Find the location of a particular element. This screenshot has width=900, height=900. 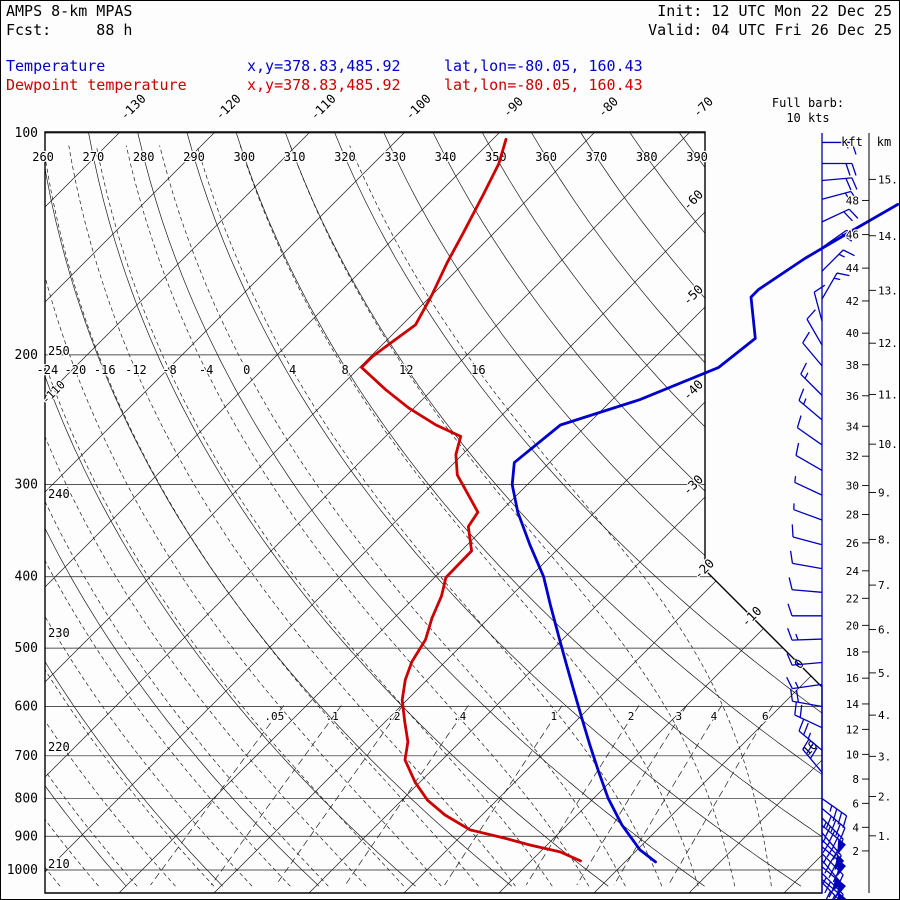

svg-text: -90 is located at coordinates (513, 107).